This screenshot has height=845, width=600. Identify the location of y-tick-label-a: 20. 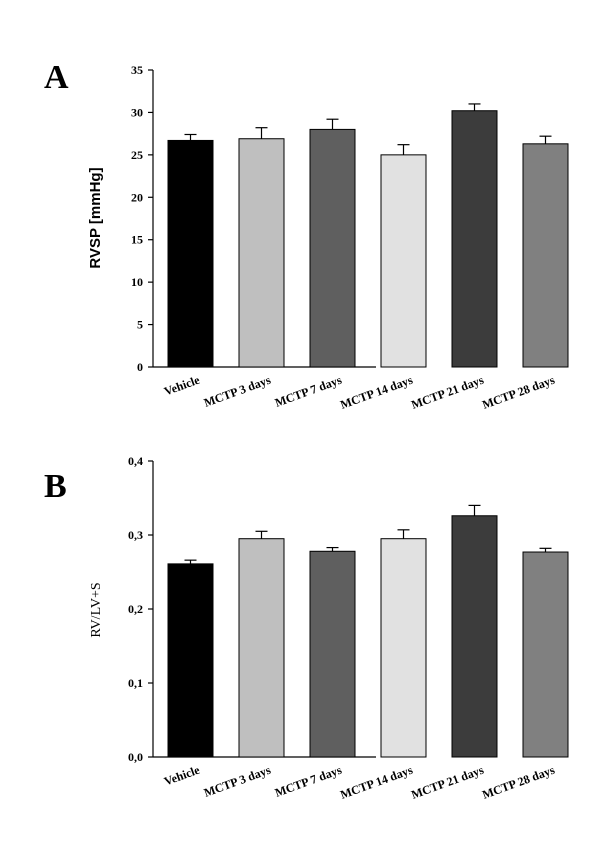
(137, 197).